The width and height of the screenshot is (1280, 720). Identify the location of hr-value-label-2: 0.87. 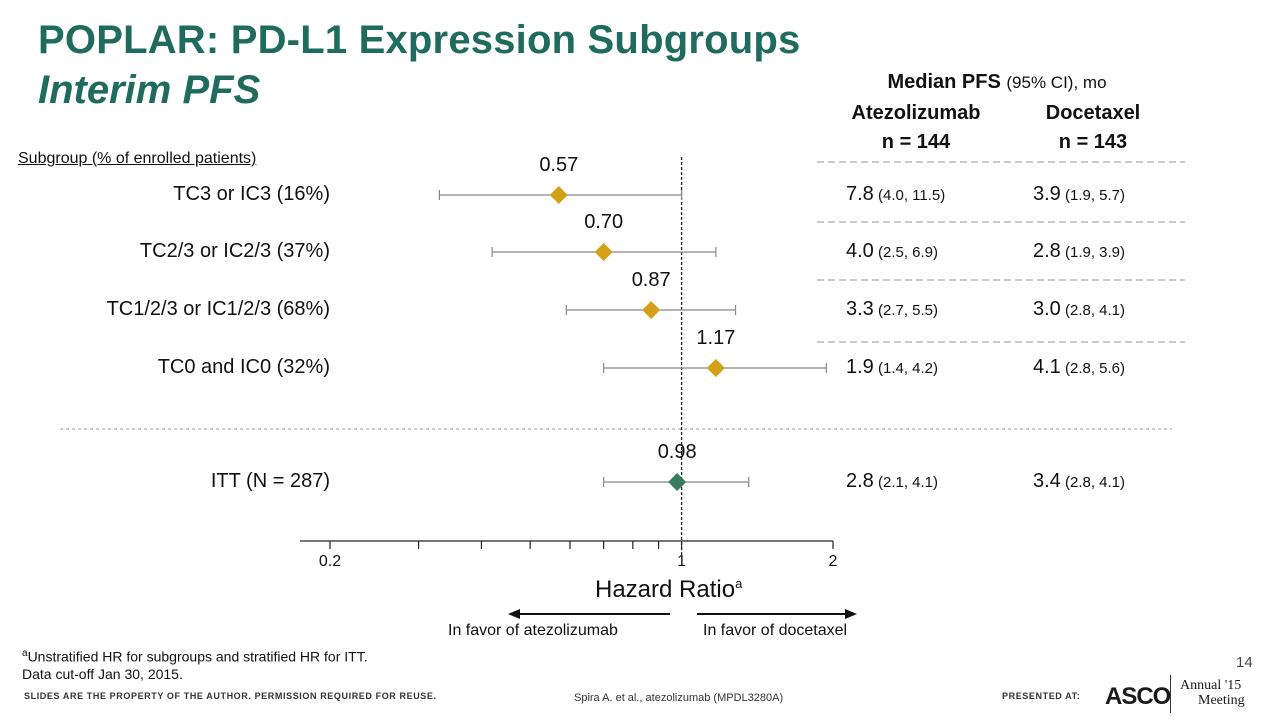
(651, 280).